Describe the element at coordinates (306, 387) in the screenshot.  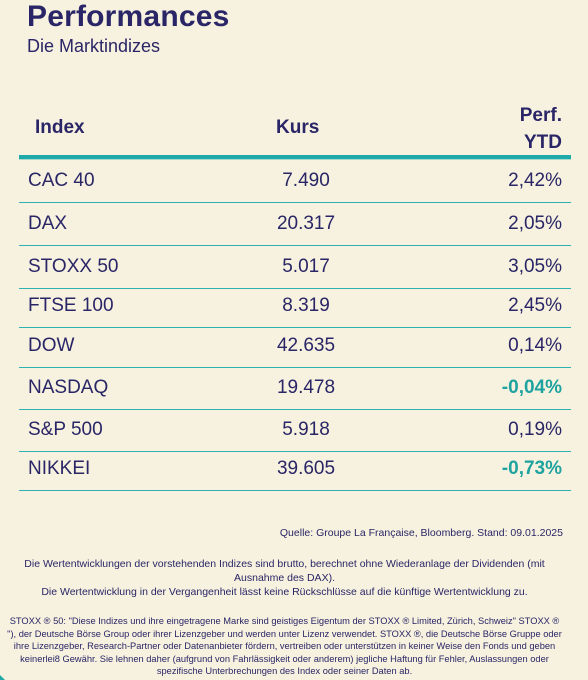
I see `cell-kurs: 19.478` at that location.